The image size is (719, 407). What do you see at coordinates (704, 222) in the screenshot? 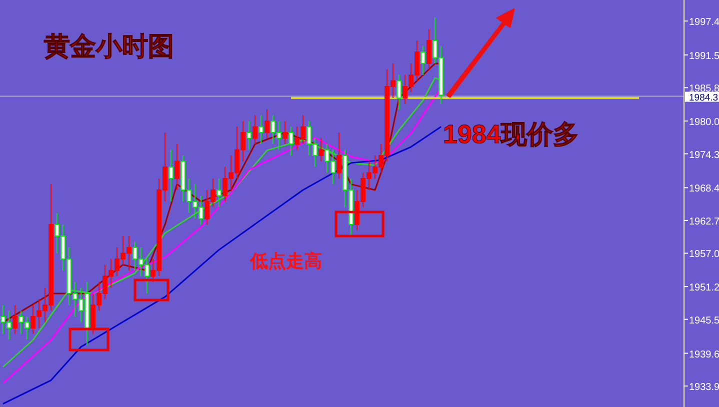
I see `y-tick-label: 1962.7` at bounding box center [704, 222].